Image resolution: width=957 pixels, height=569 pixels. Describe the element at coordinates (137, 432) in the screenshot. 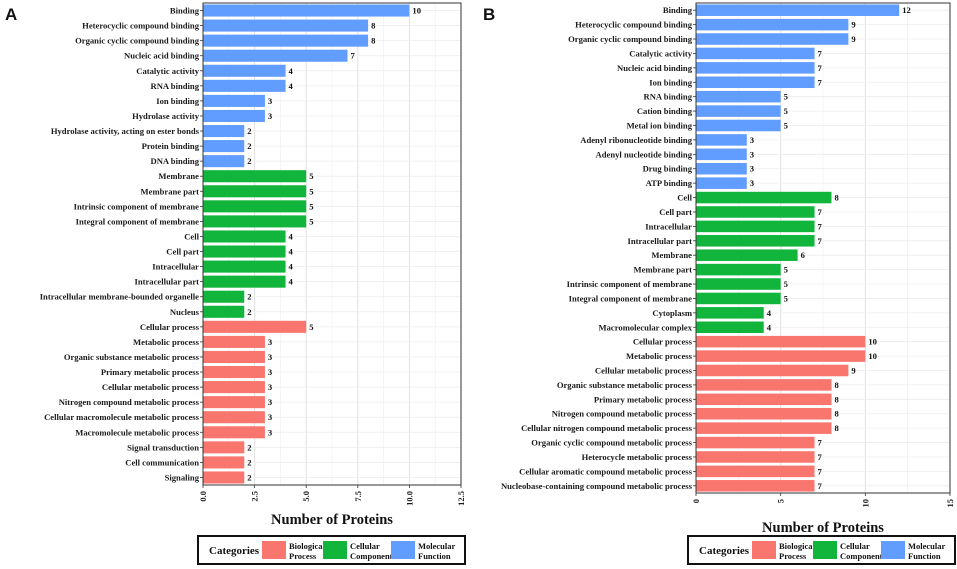

I see `category-label: Macromolecule metabolic process` at that location.